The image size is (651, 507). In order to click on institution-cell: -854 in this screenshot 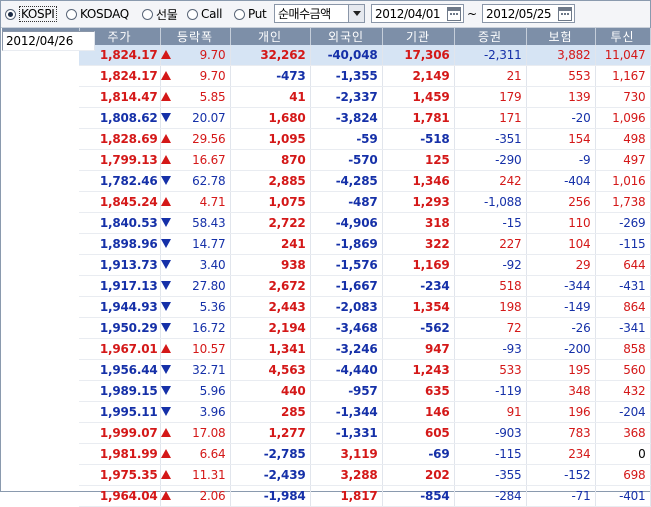, I will do `click(418, 496)`.